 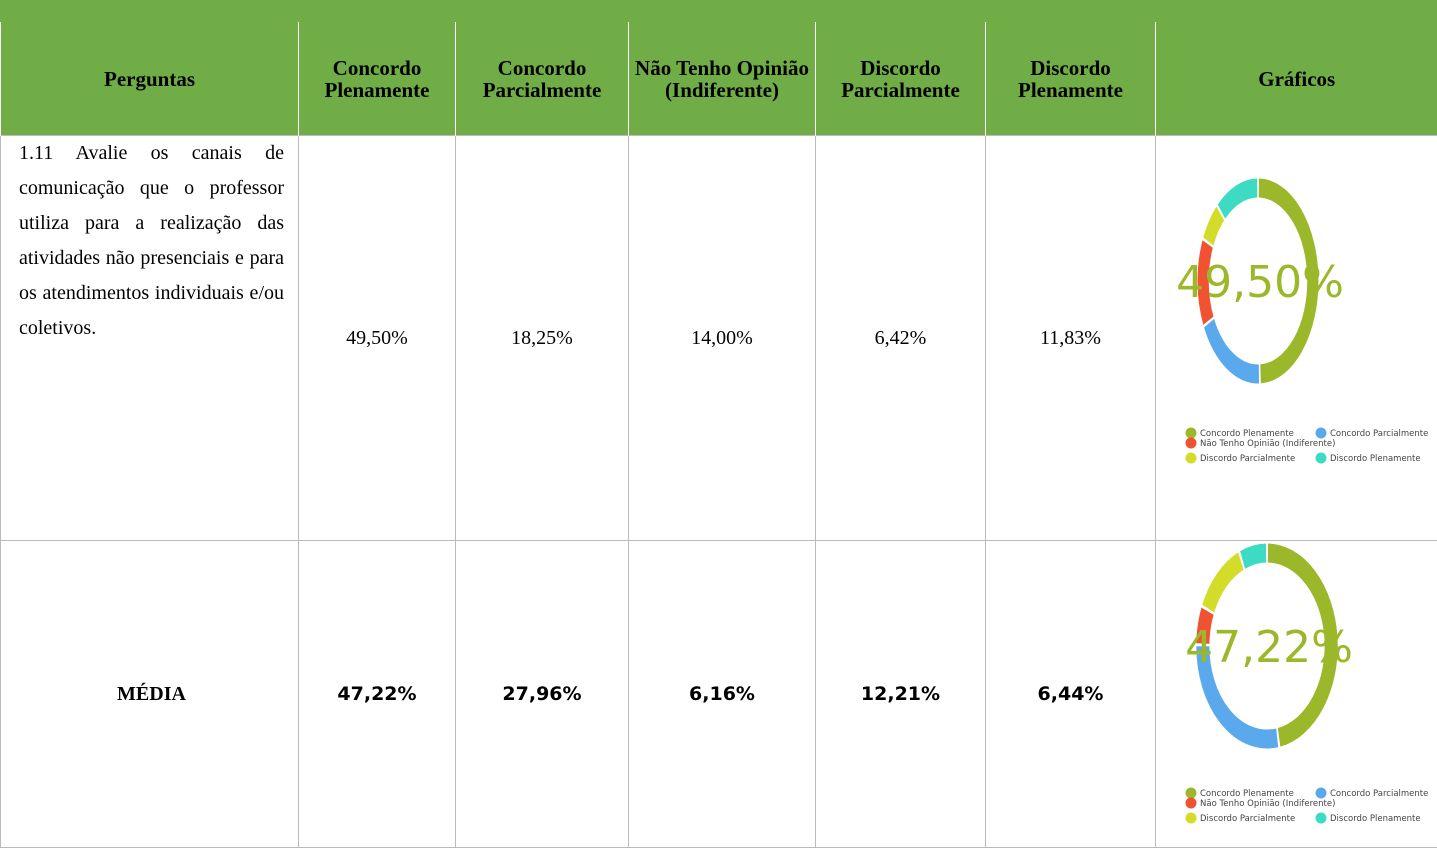 I want to click on value-cell: 11,83%, so click(x=1071, y=338).